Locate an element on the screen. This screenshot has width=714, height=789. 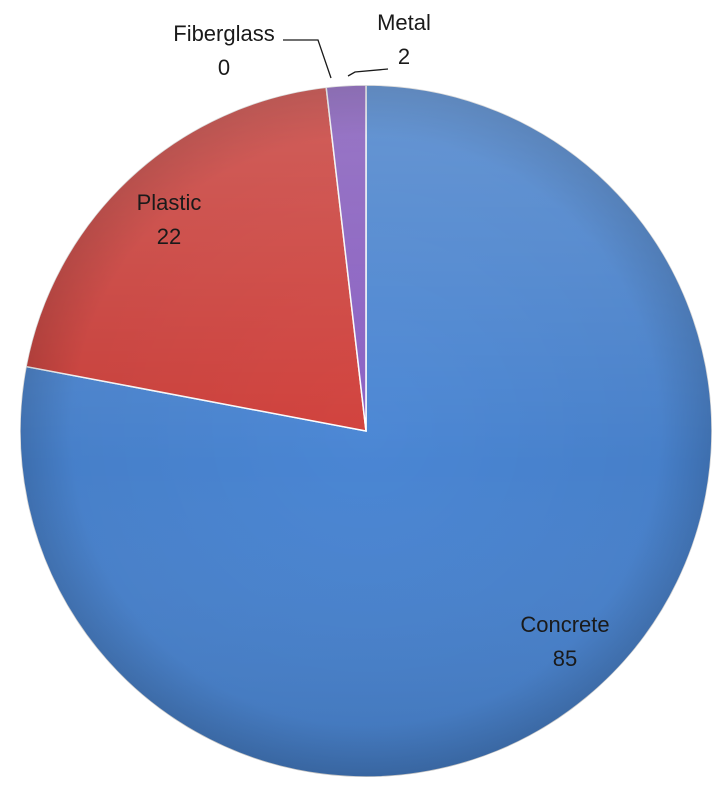
data-label-value-metal: 2 is located at coordinates (404, 56).